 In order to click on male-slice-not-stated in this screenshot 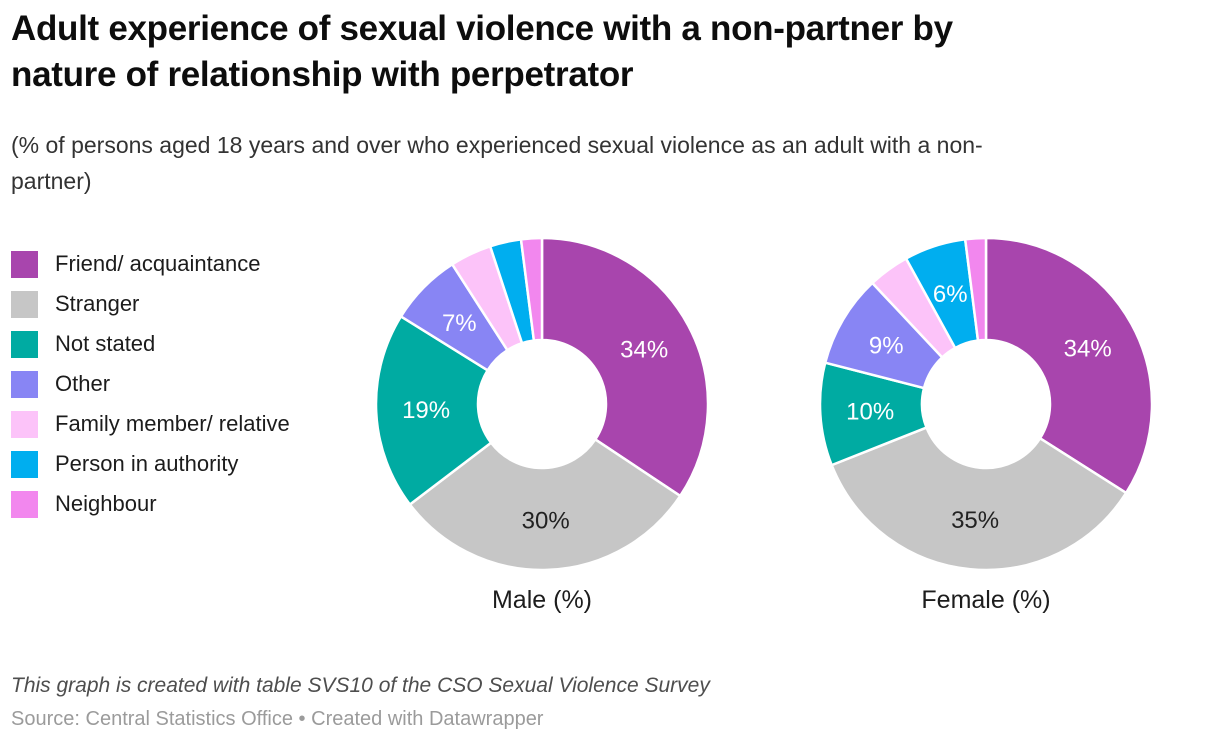, I will do `click(433, 410)`.